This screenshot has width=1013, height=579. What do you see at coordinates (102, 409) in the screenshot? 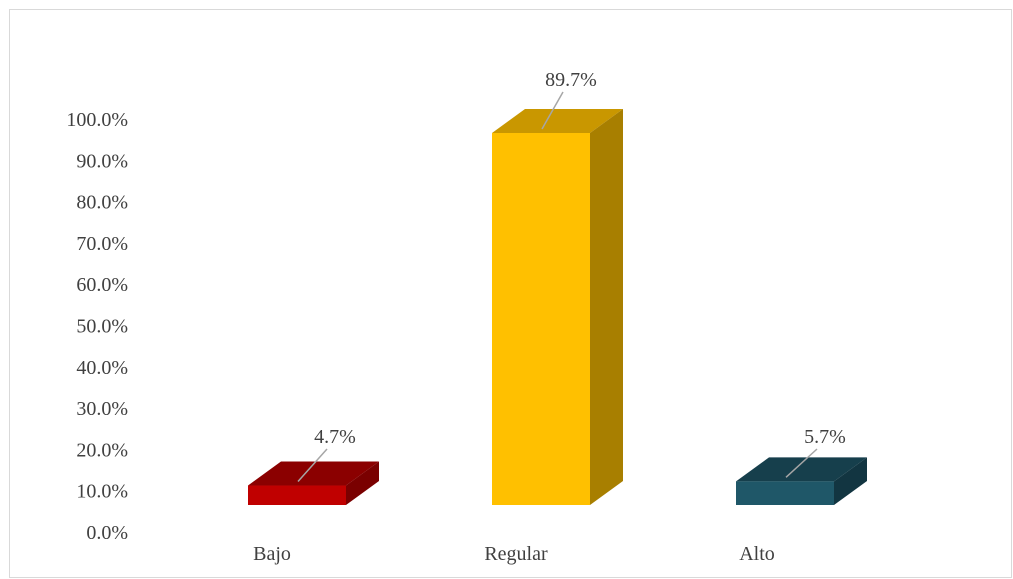
I see `y-tick-label: 30.0%` at bounding box center [102, 409].